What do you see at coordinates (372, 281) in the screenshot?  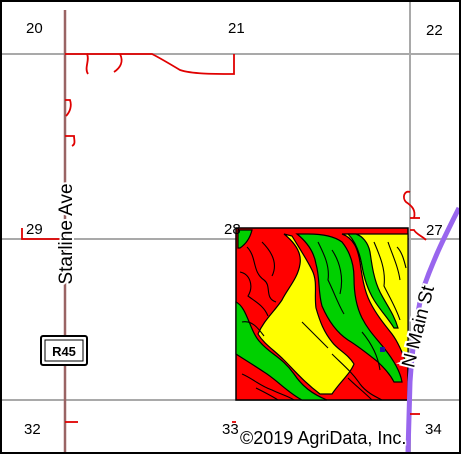 I see `soil-region-green-right` at bounding box center [372, 281].